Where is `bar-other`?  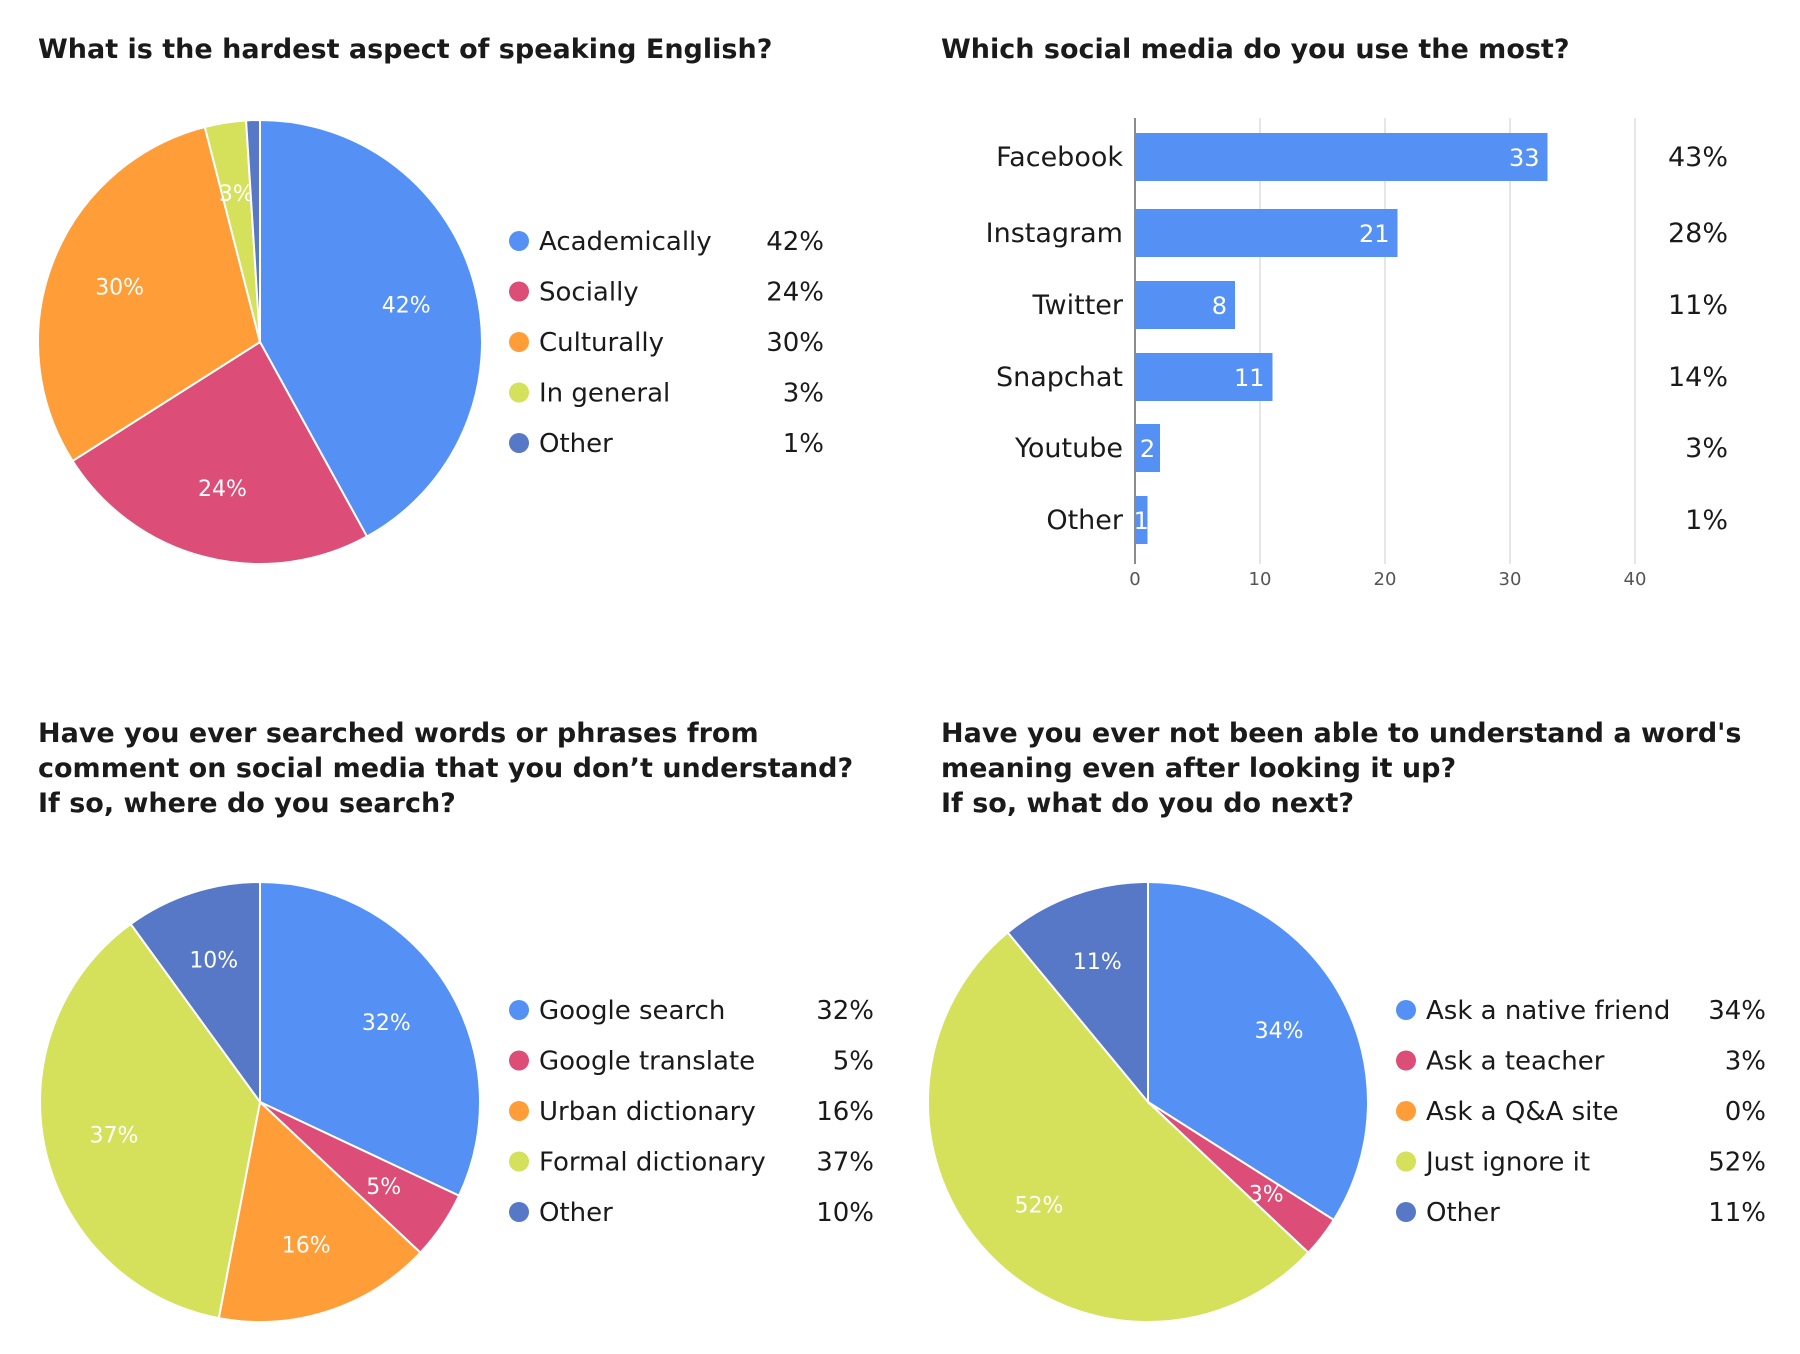 bar-other is located at coordinates (1141, 520).